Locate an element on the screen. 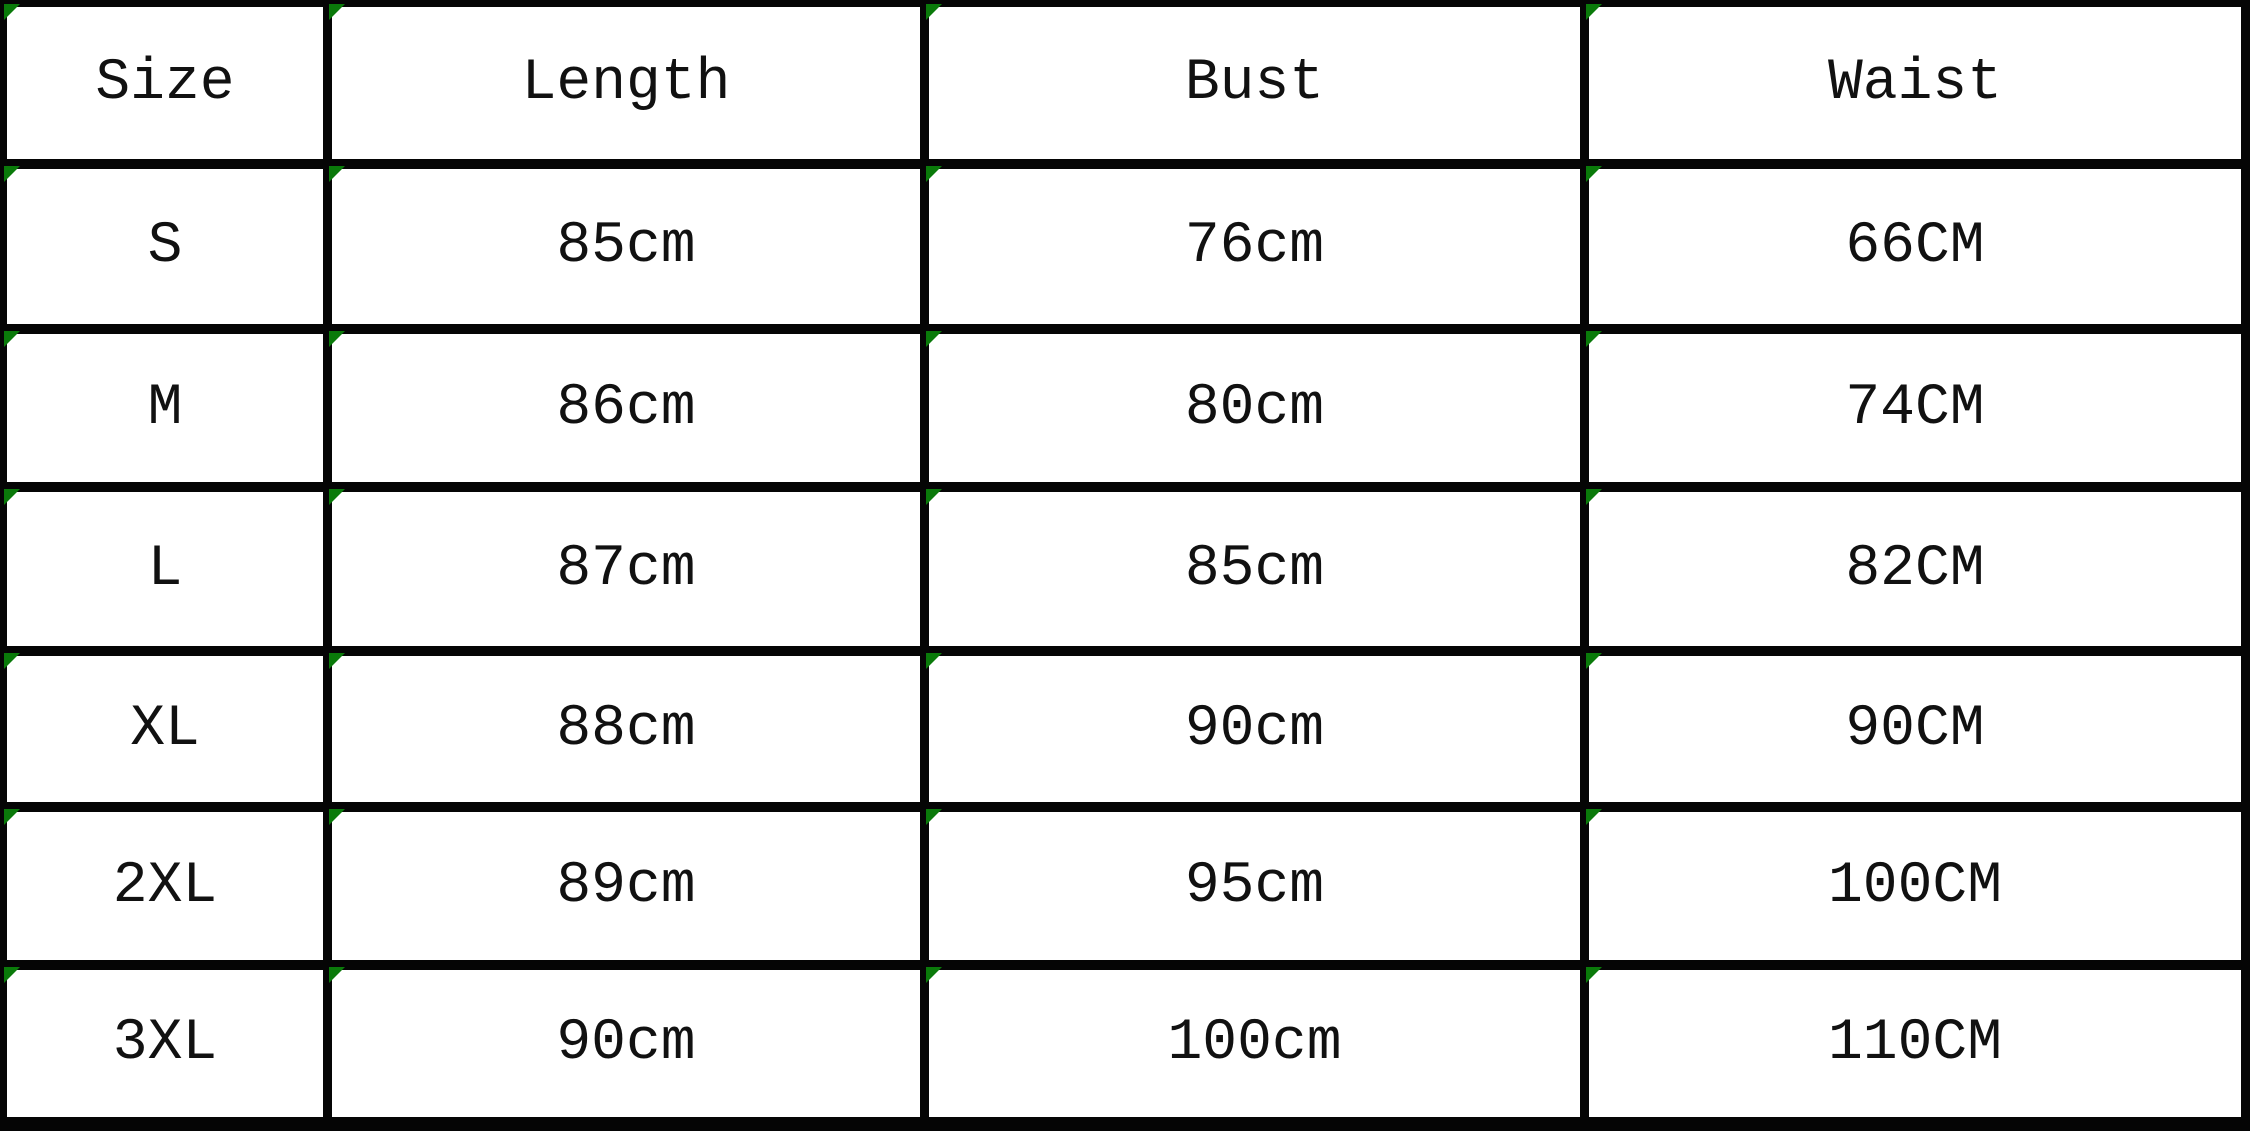 The image size is (2250, 1131). cell-bust: 85cm is located at coordinates (1253, 567).